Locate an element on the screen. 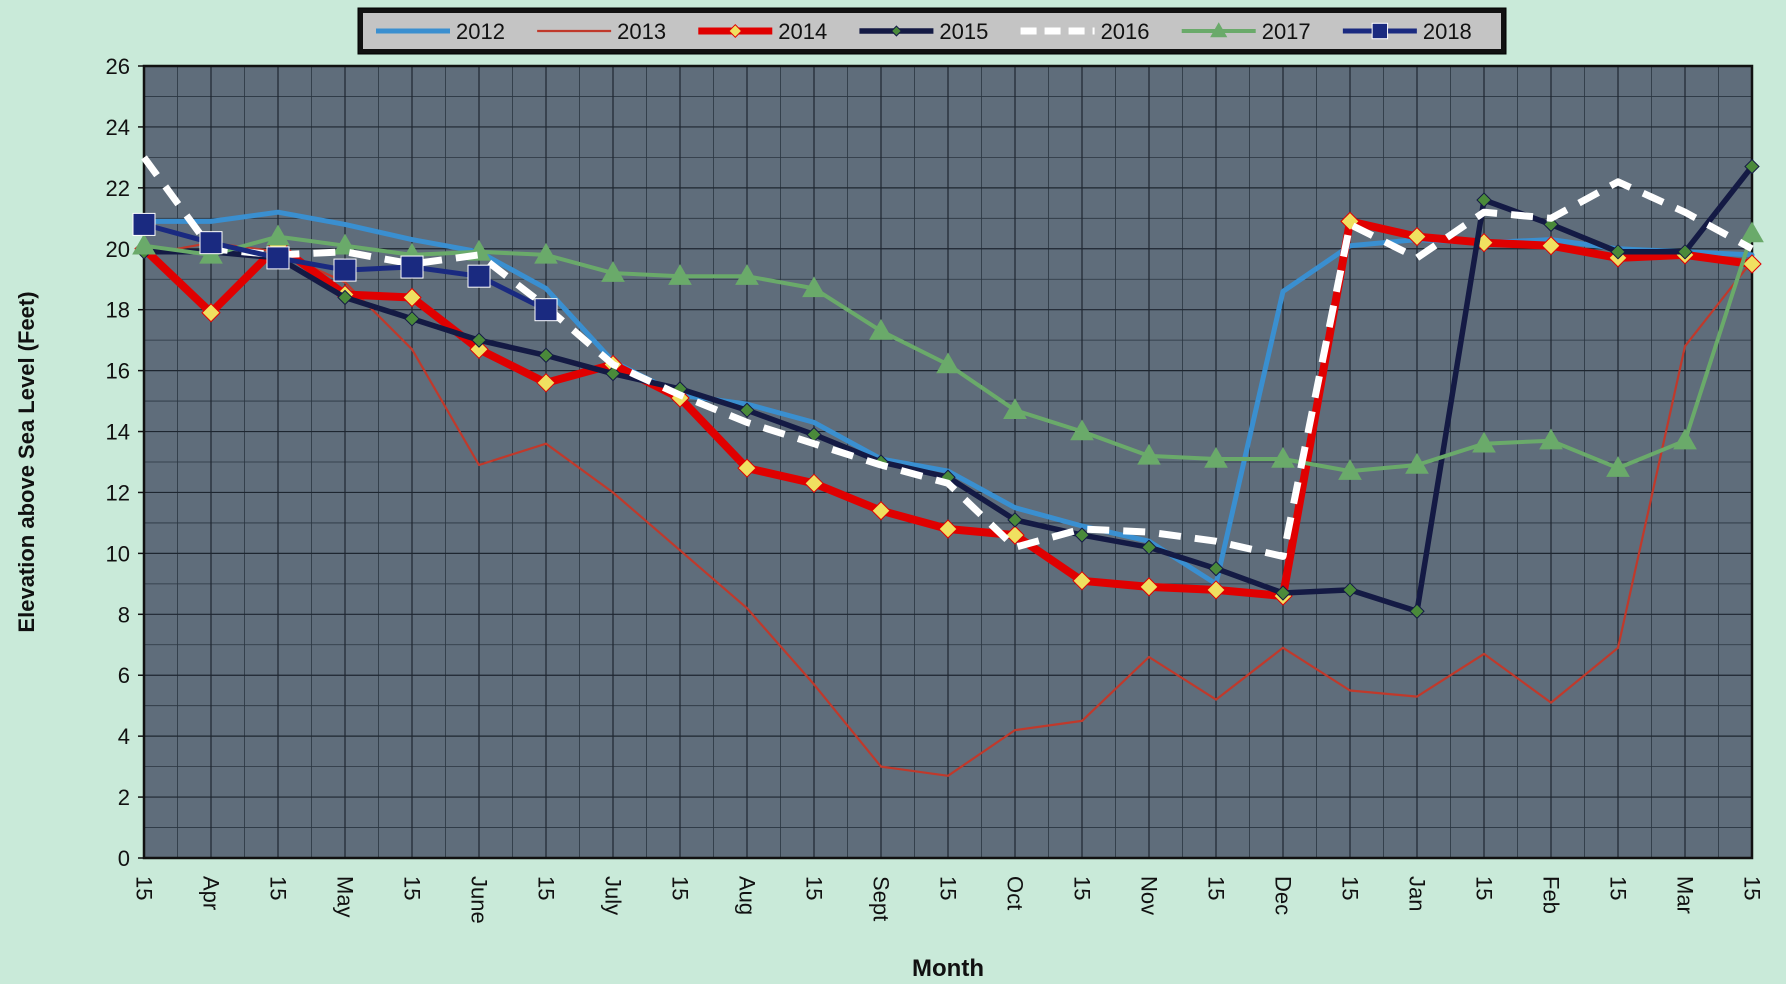  y-tick-label: 8 is located at coordinates (124, 614).